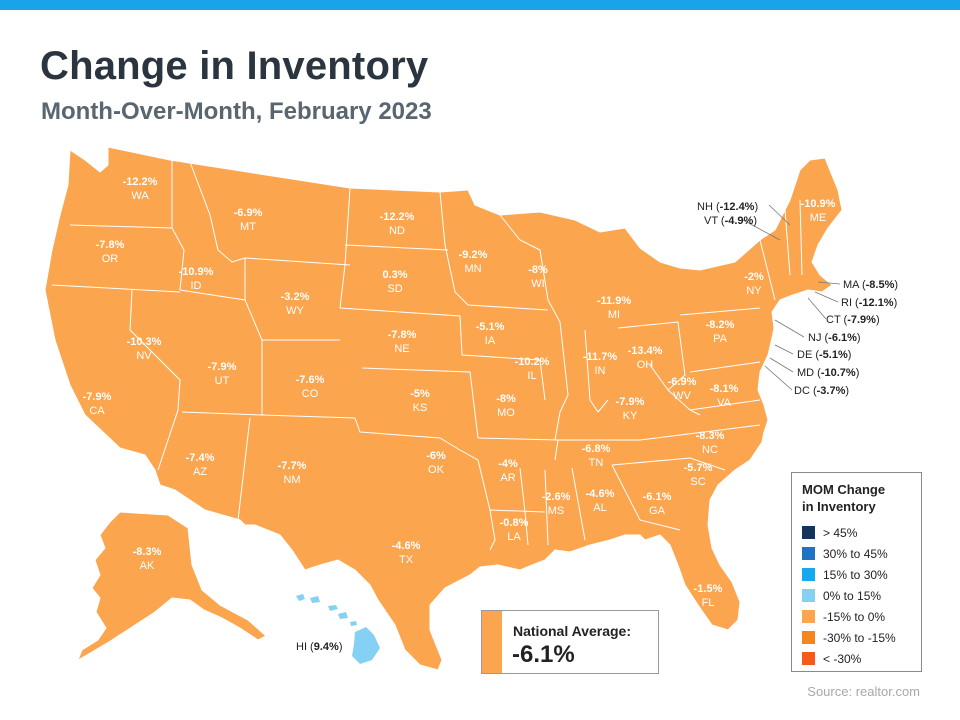  What do you see at coordinates (295, 311) in the screenshot?
I see `state-code-wy: WY` at bounding box center [295, 311].